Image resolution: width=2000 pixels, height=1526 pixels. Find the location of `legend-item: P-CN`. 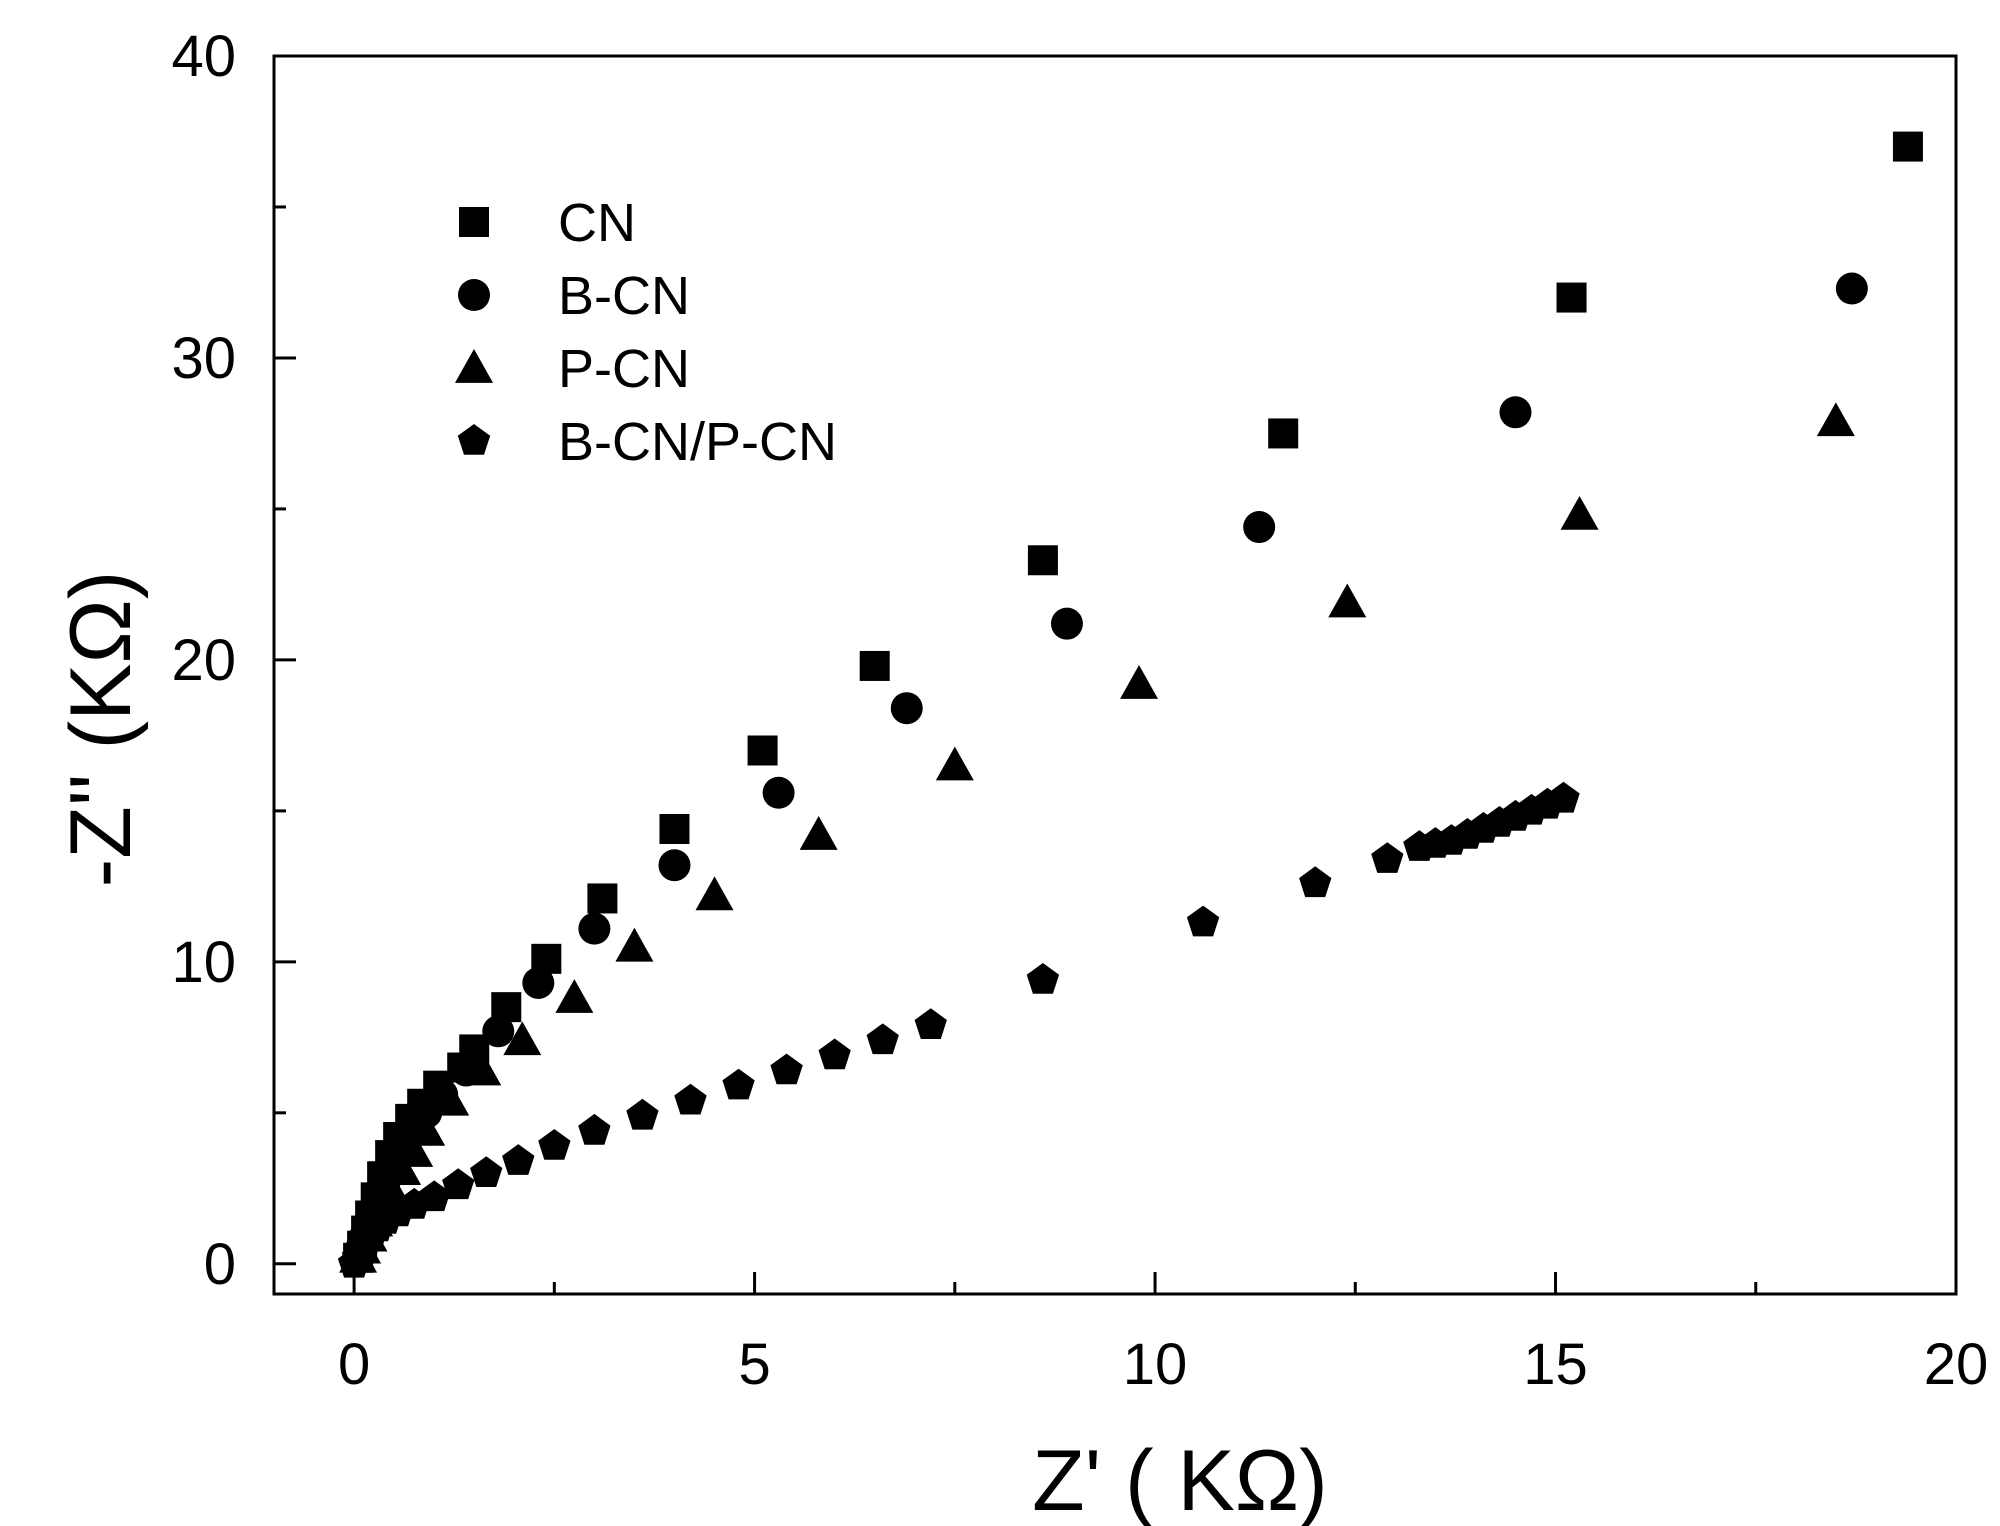

legend-item: P-CN is located at coordinates (572, 369).